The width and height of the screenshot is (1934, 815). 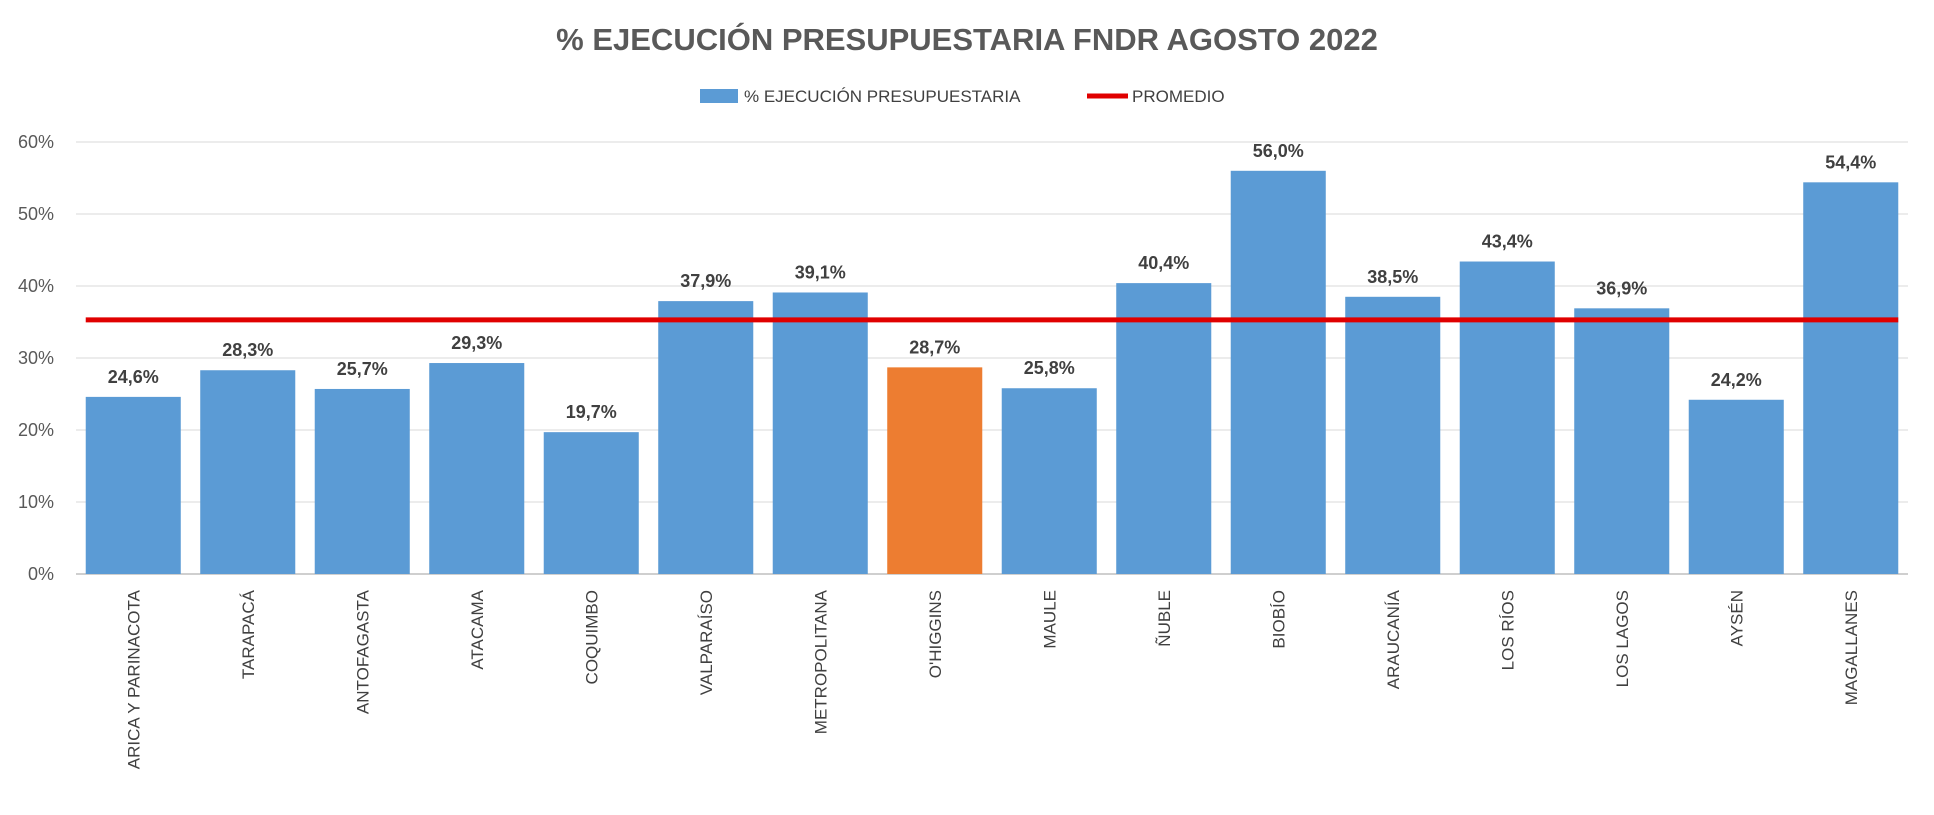 I want to click on data-label: 38,5%, so click(x=1392, y=277).